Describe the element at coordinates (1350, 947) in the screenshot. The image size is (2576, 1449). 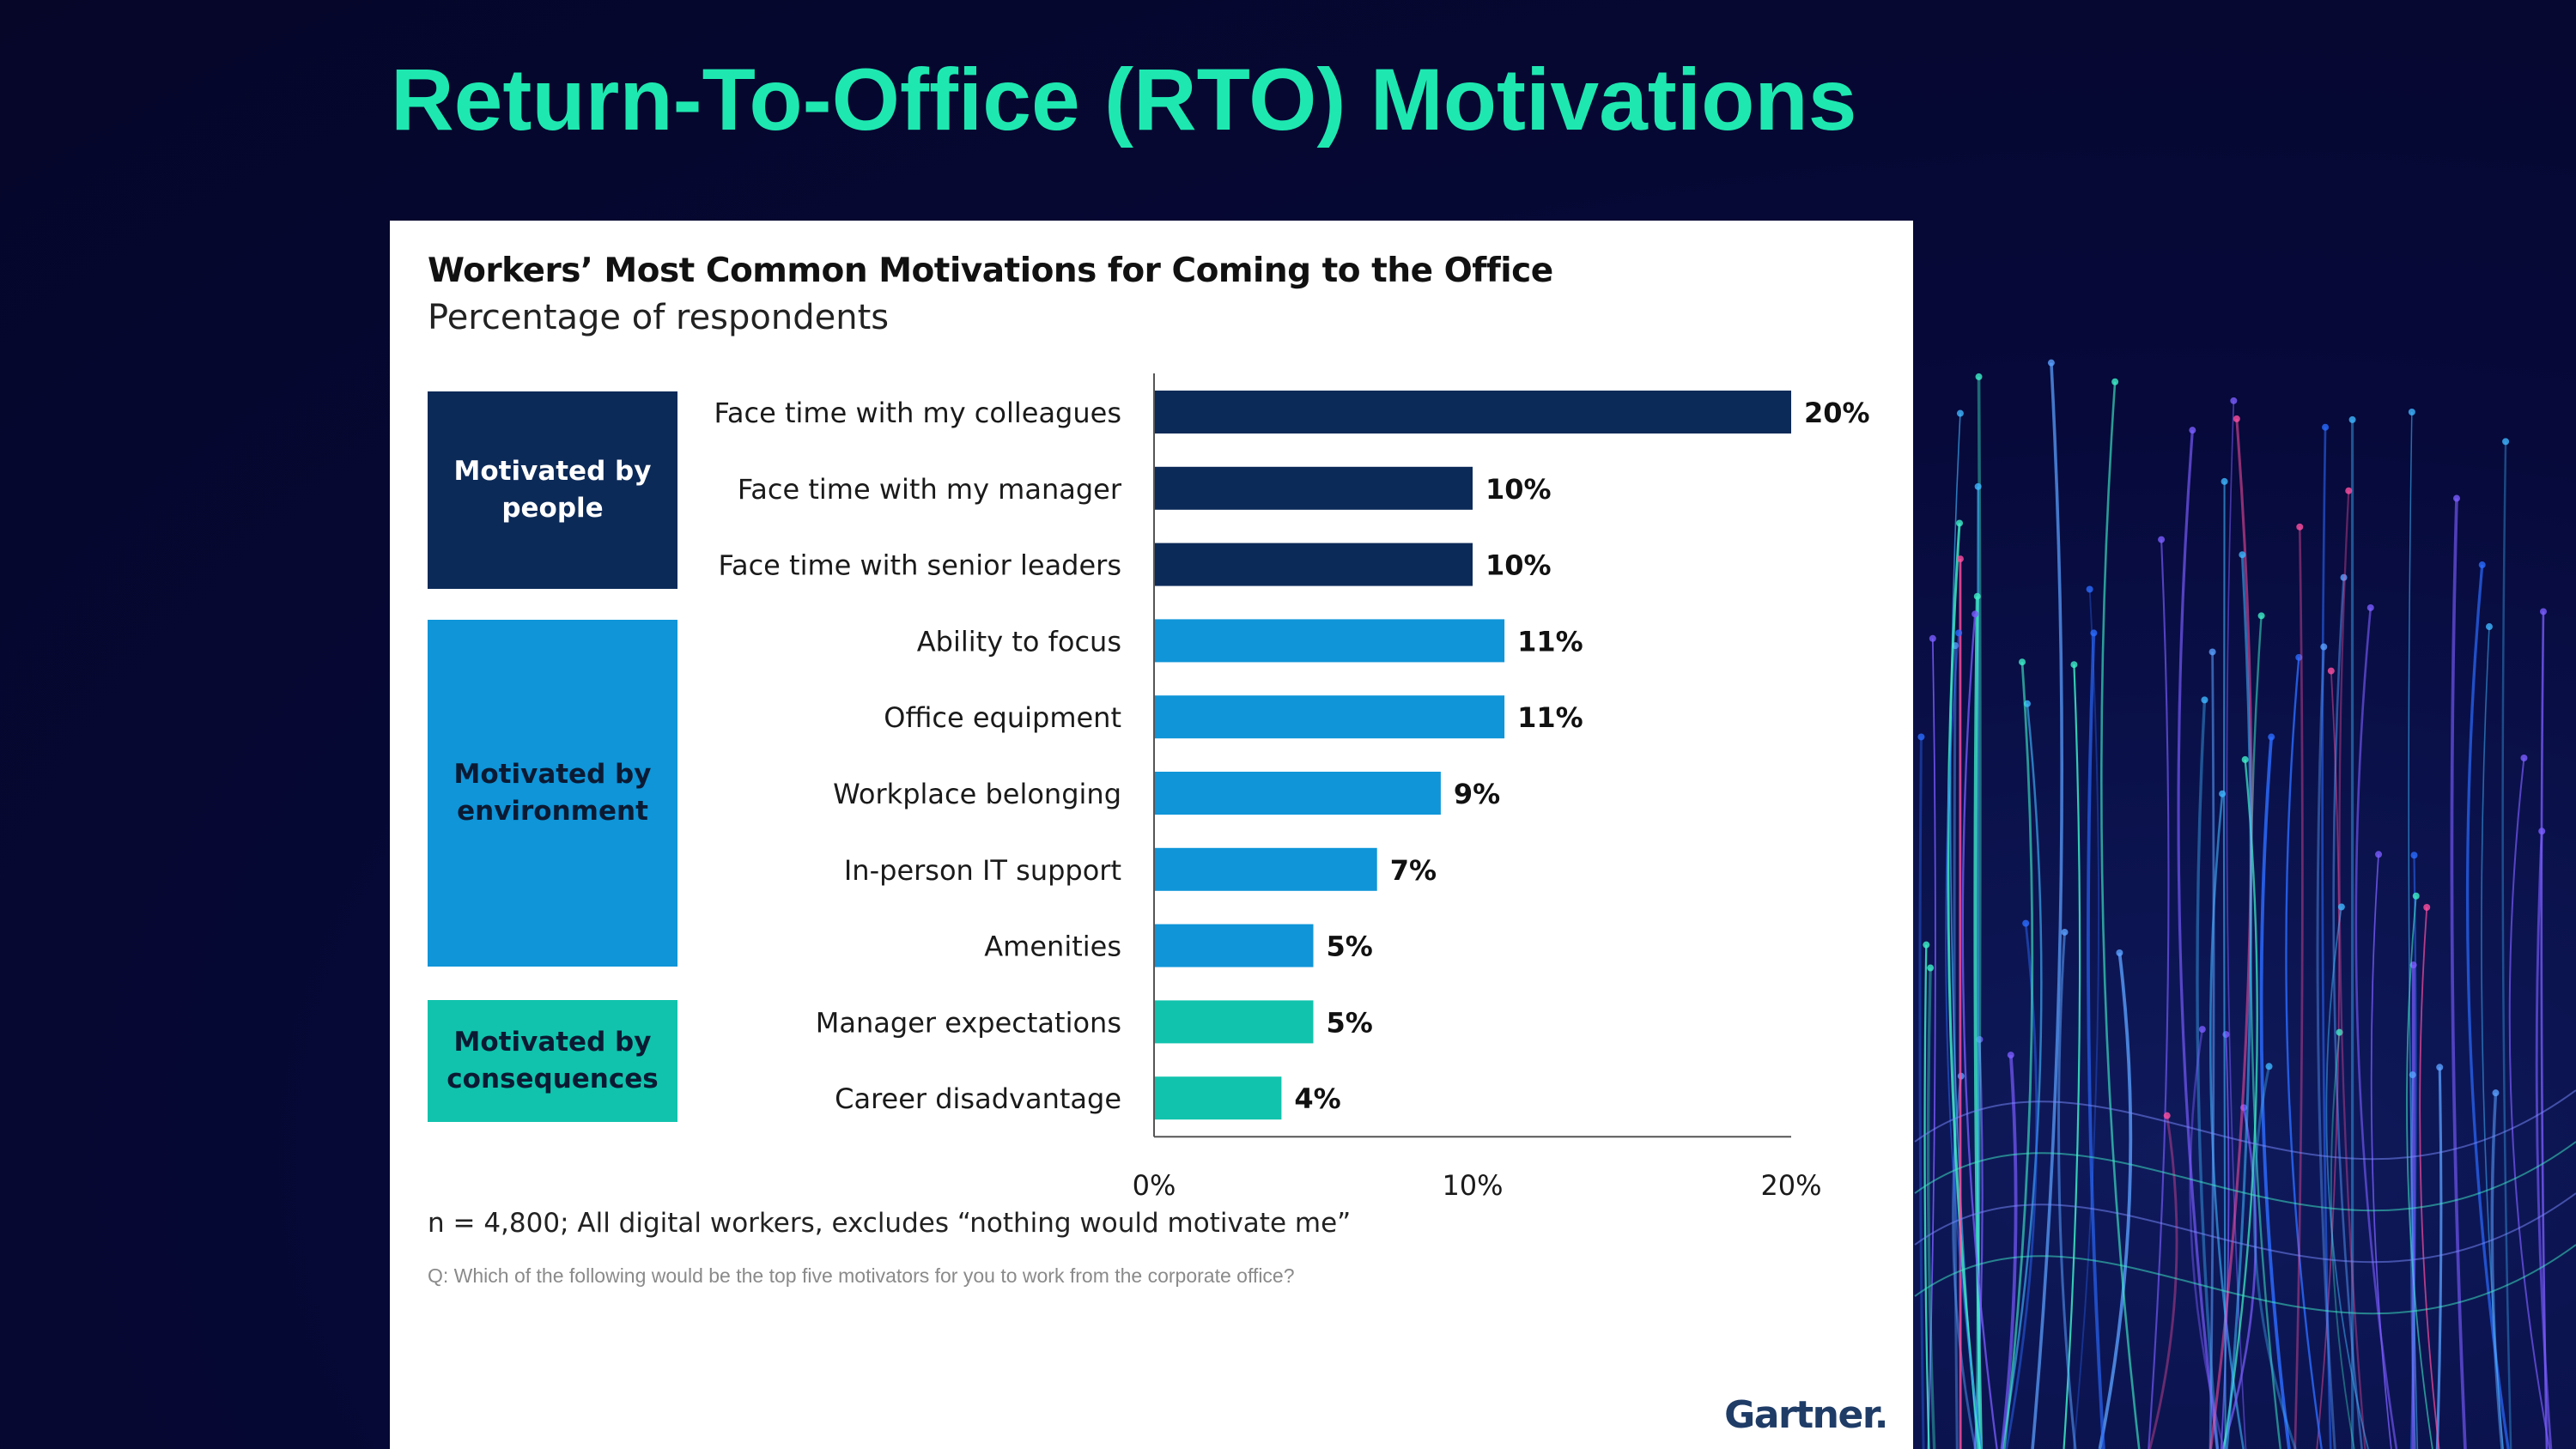
I see `value-label-8: 5%` at that location.